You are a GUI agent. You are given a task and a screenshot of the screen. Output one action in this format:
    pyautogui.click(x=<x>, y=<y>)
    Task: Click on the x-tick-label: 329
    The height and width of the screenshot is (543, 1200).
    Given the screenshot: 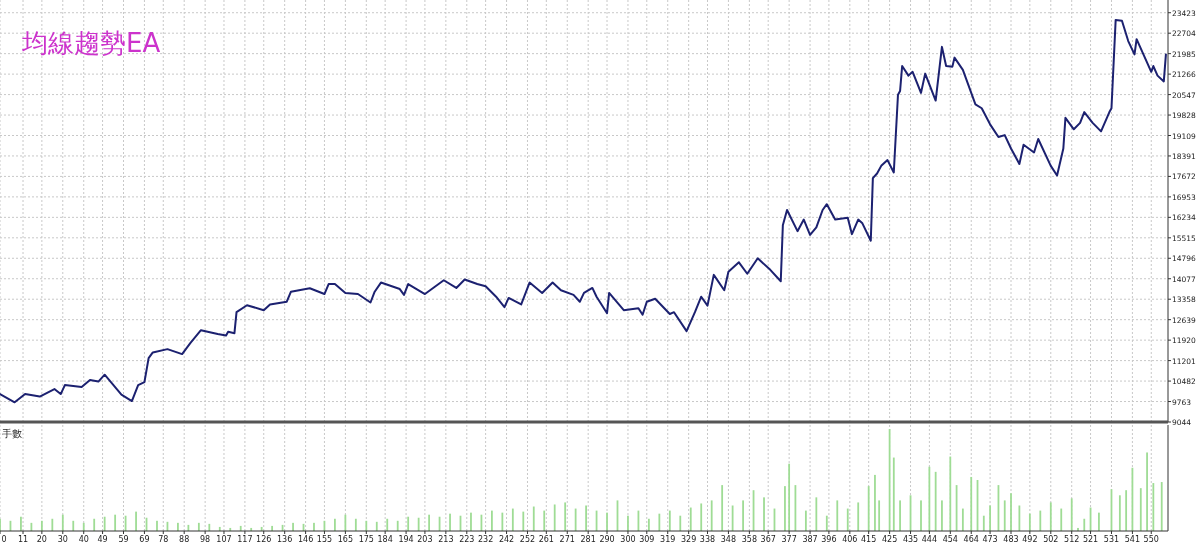 What is the action you would take?
    pyautogui.click(x=689, y=539)
    